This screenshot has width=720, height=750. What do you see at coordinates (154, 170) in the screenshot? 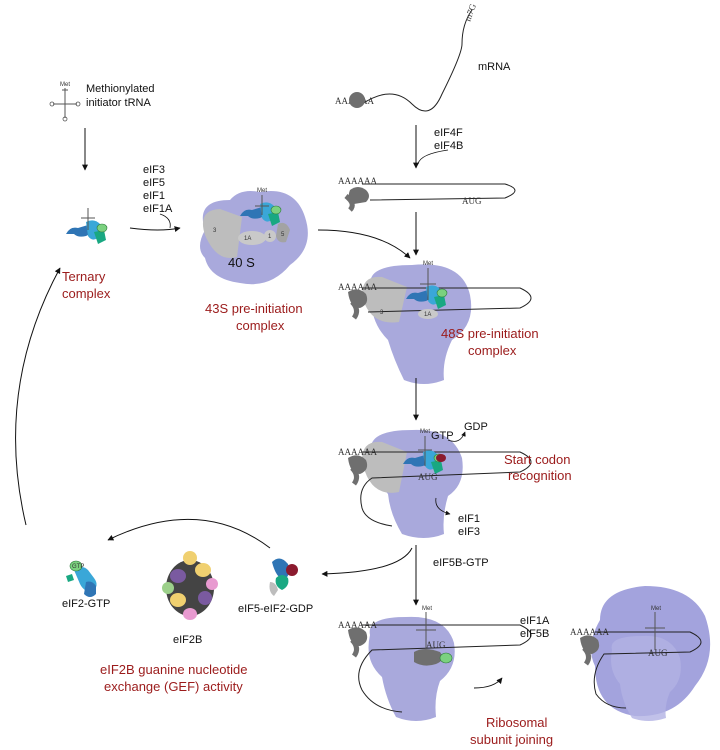
I see `factor-eif3: eIF3` at bounding box center [154, 170].